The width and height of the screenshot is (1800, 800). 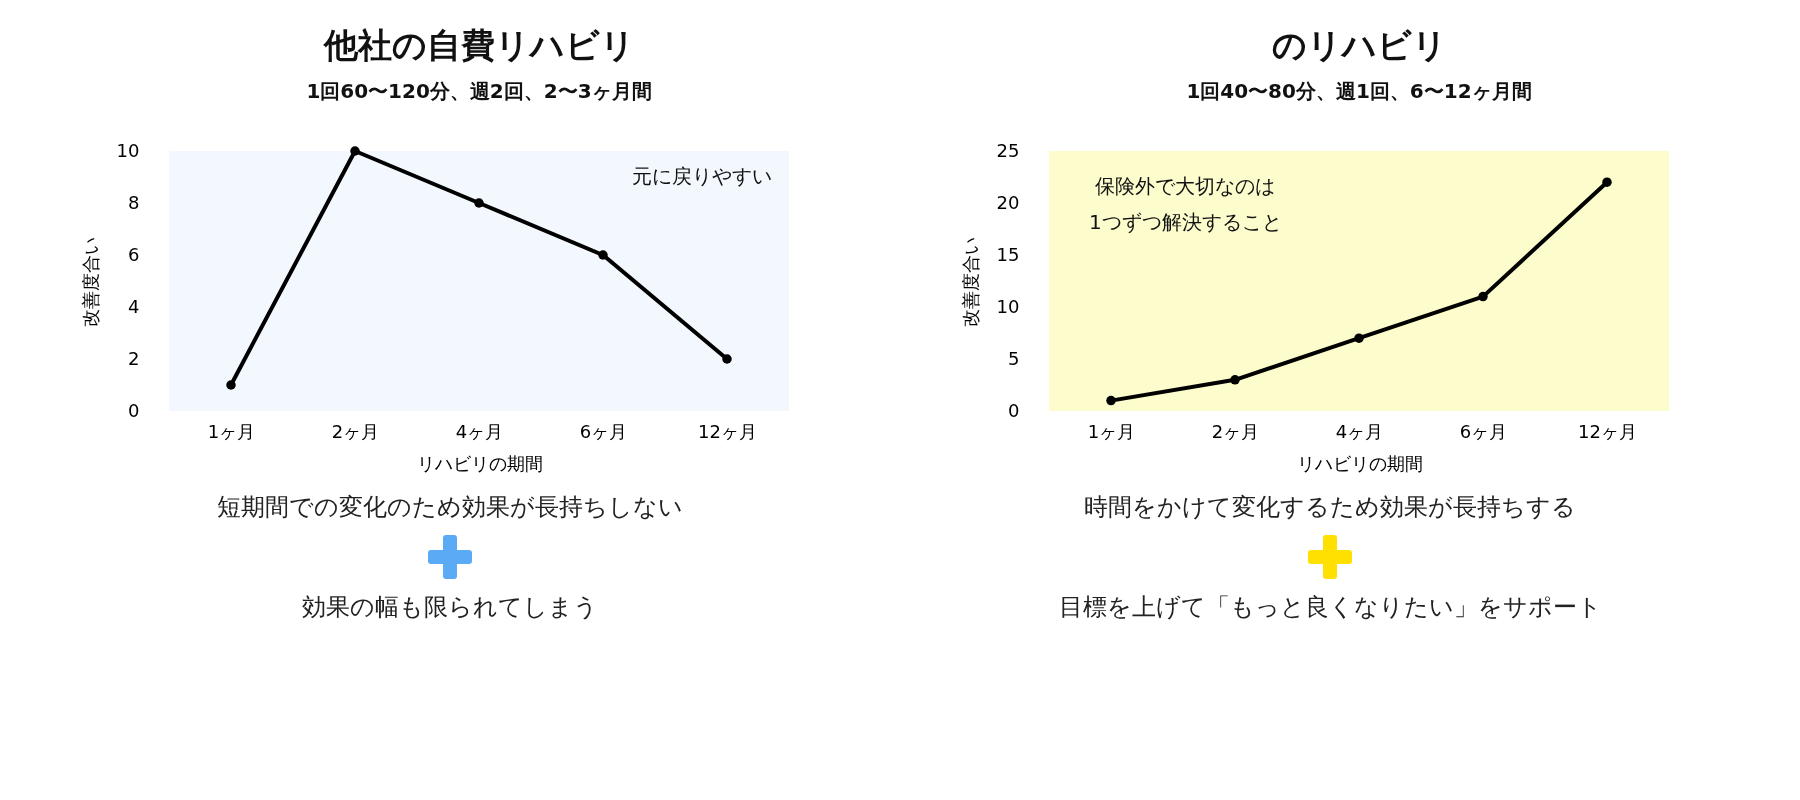 I want to click on annotation: 元に戻りやすい, so click(x=701, y=175).